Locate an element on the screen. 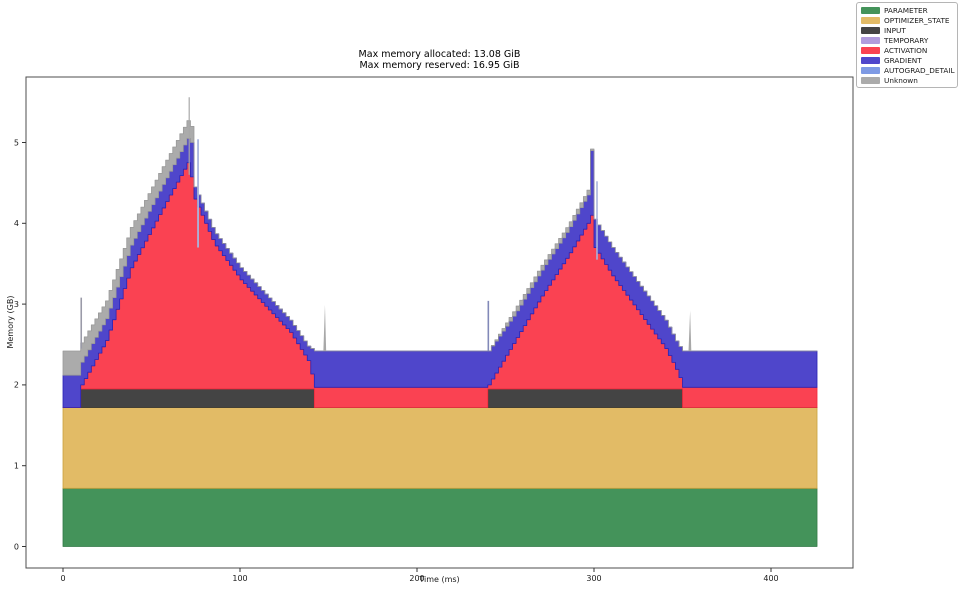 The width and height of the screenshot is (960, 591). legend-label: INPUT is located at coordinates (895, 31).